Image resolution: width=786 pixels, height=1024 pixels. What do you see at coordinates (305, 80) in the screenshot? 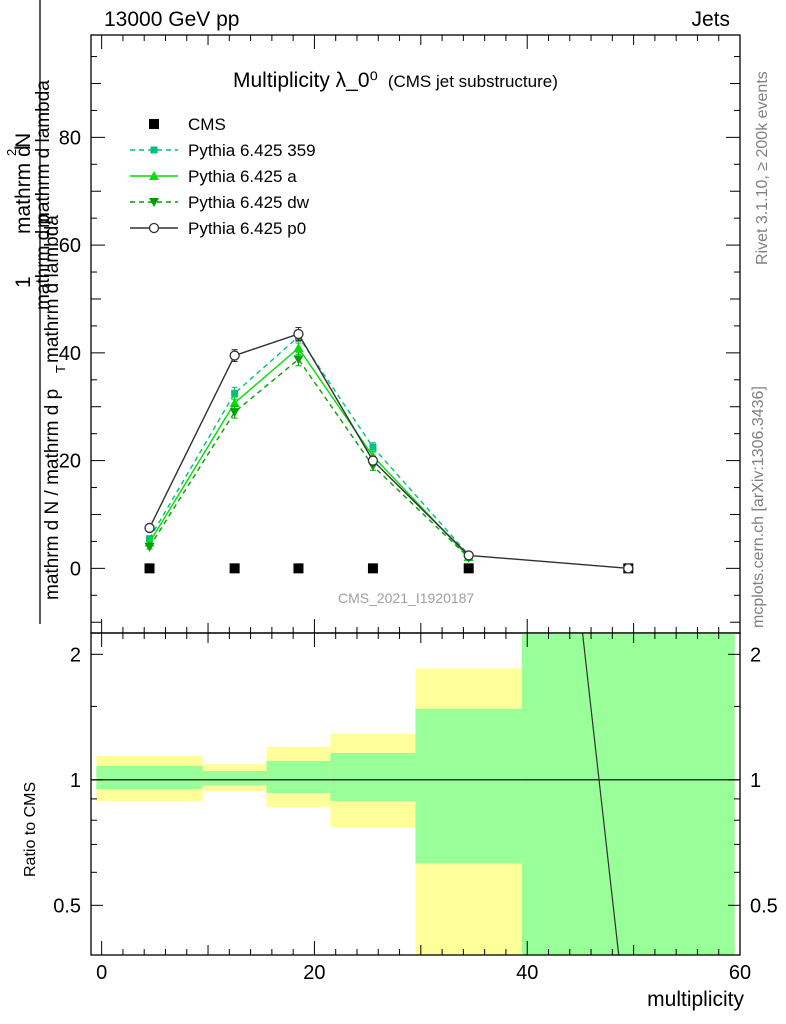
I see `chart-title-text: Multiplicity λ_0⁰` at bounding box center [305, 80].